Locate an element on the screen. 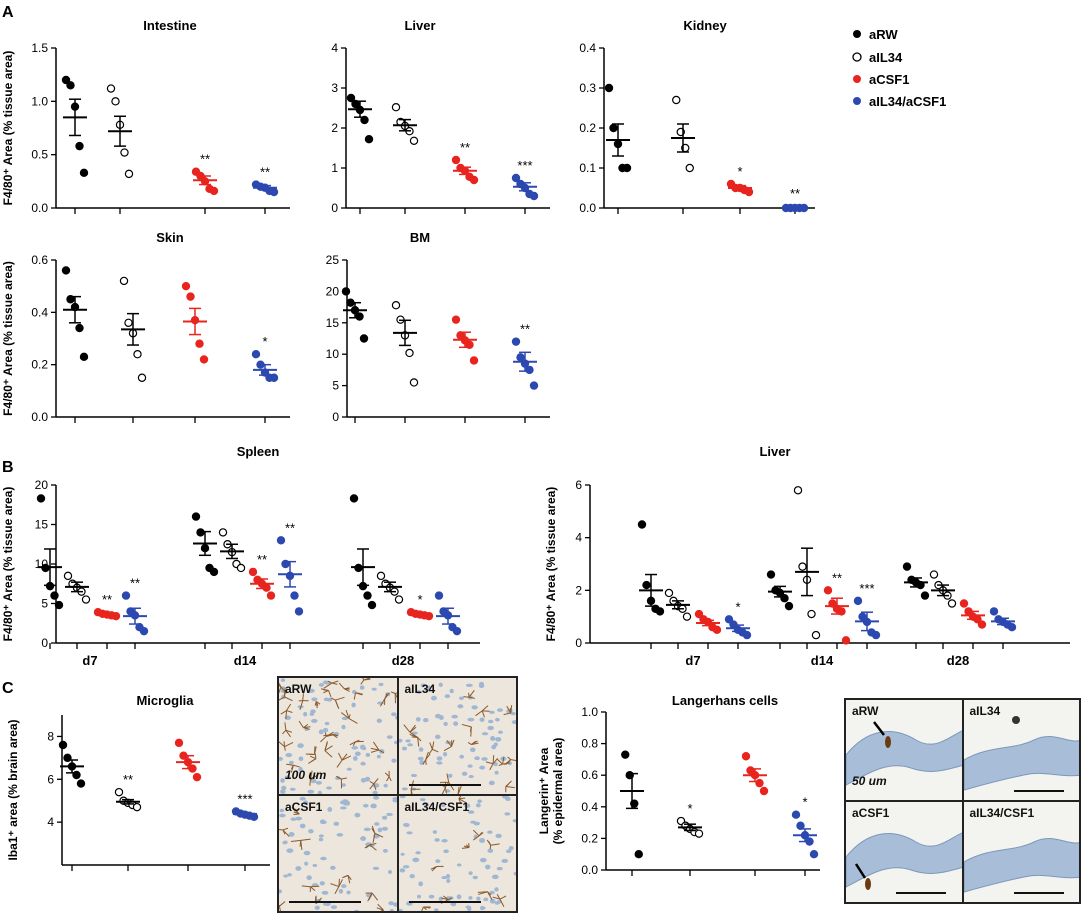 This screenshot has height=916, width=1084. intestine-y-label: F4/80⁺ Area (% tissue area) is located at coordinates (8, 128).